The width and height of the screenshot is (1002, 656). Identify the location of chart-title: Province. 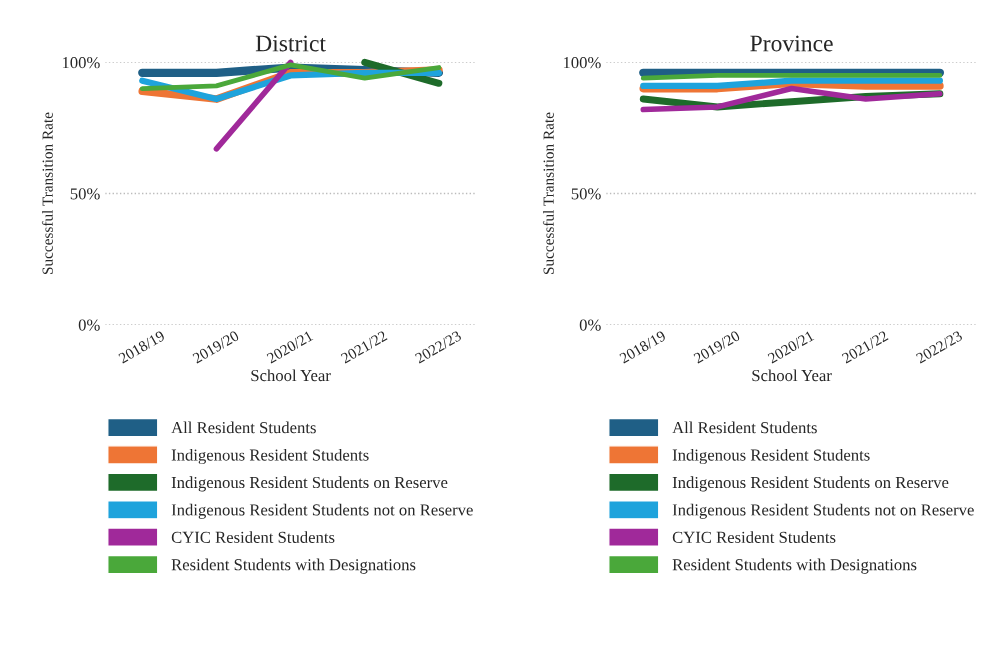
(791, 43).